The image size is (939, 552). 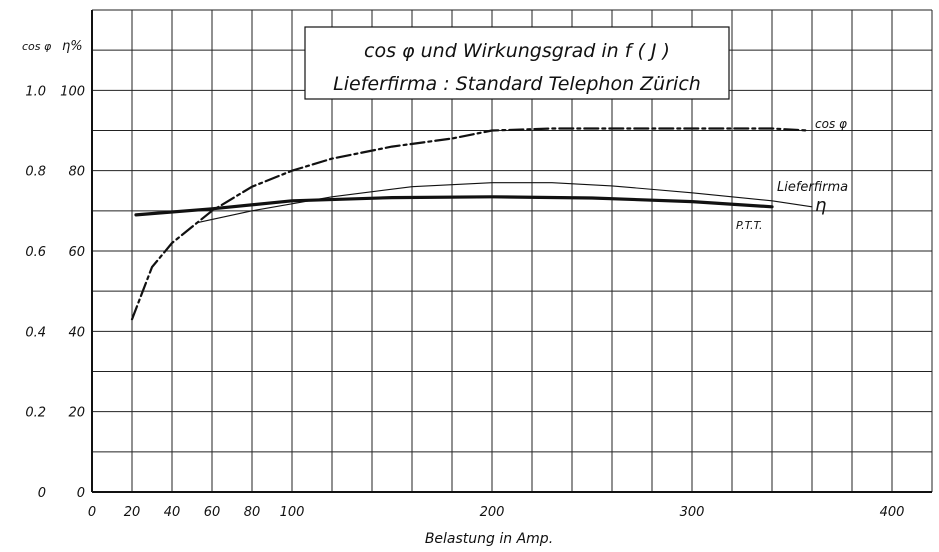 I want to click on y-tick-label-cos: 0.4, so click(x=35, y=332).